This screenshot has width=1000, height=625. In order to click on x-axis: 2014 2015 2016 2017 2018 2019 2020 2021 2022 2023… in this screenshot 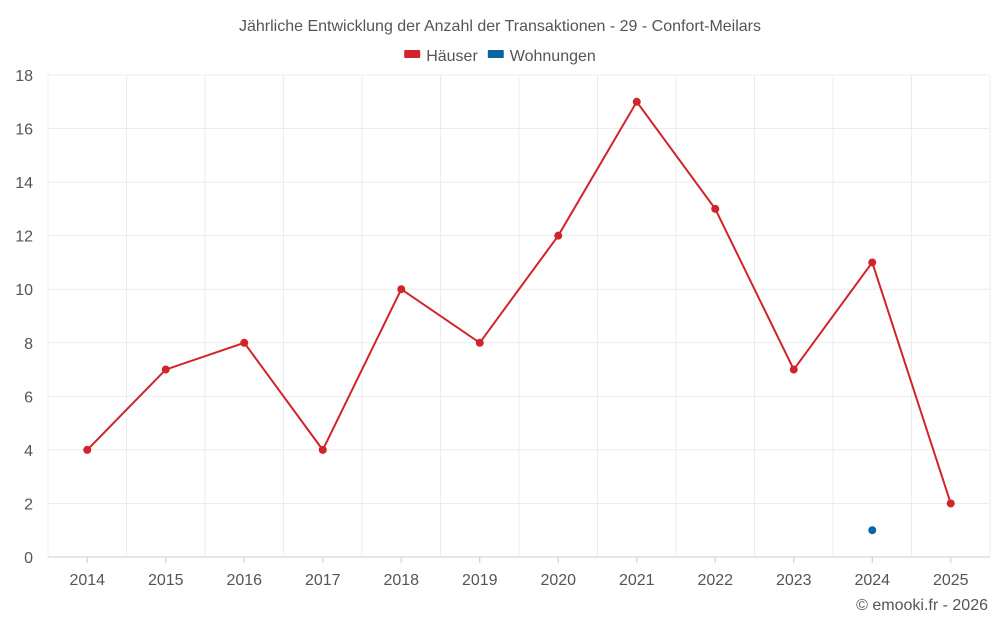, I will do `click(519, 573)`.